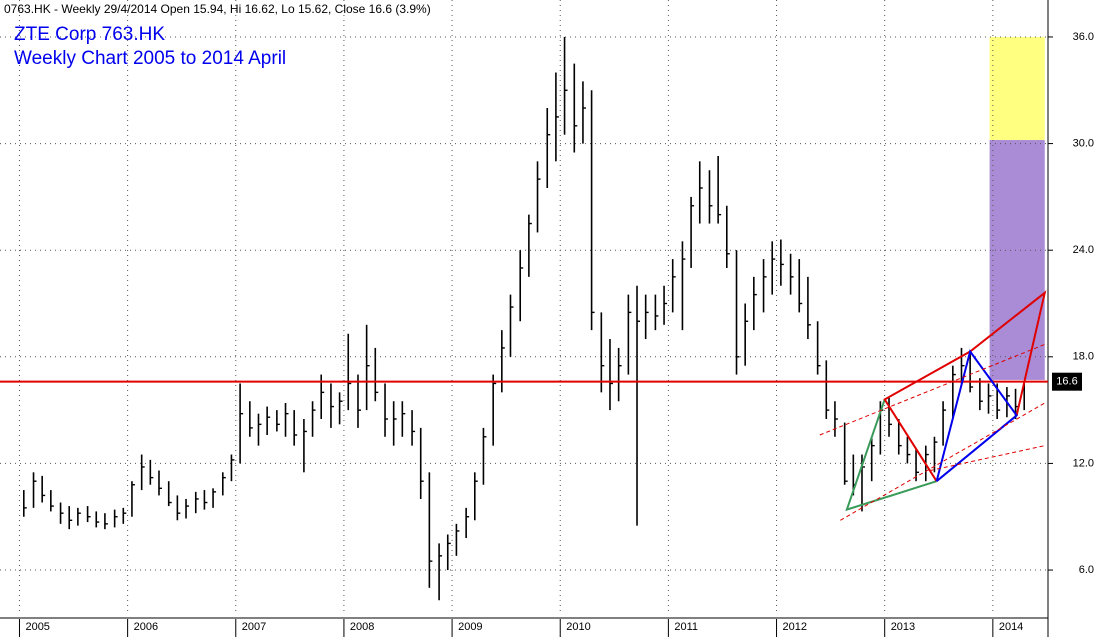 The height and width of the screenshot is (637, 1109). What do you see at coordinates (1086, 570) in the screenshot?
I see `y-tick-label: 6.0` at bounding box center [1086, 570].